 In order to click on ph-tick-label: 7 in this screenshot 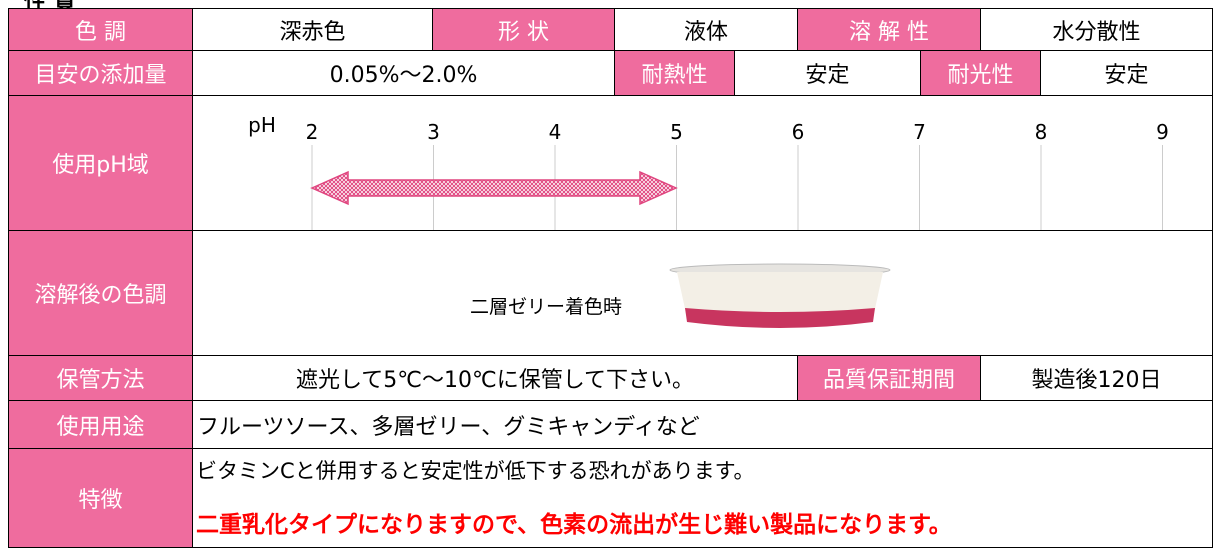, I will do `click(919, 132)`.